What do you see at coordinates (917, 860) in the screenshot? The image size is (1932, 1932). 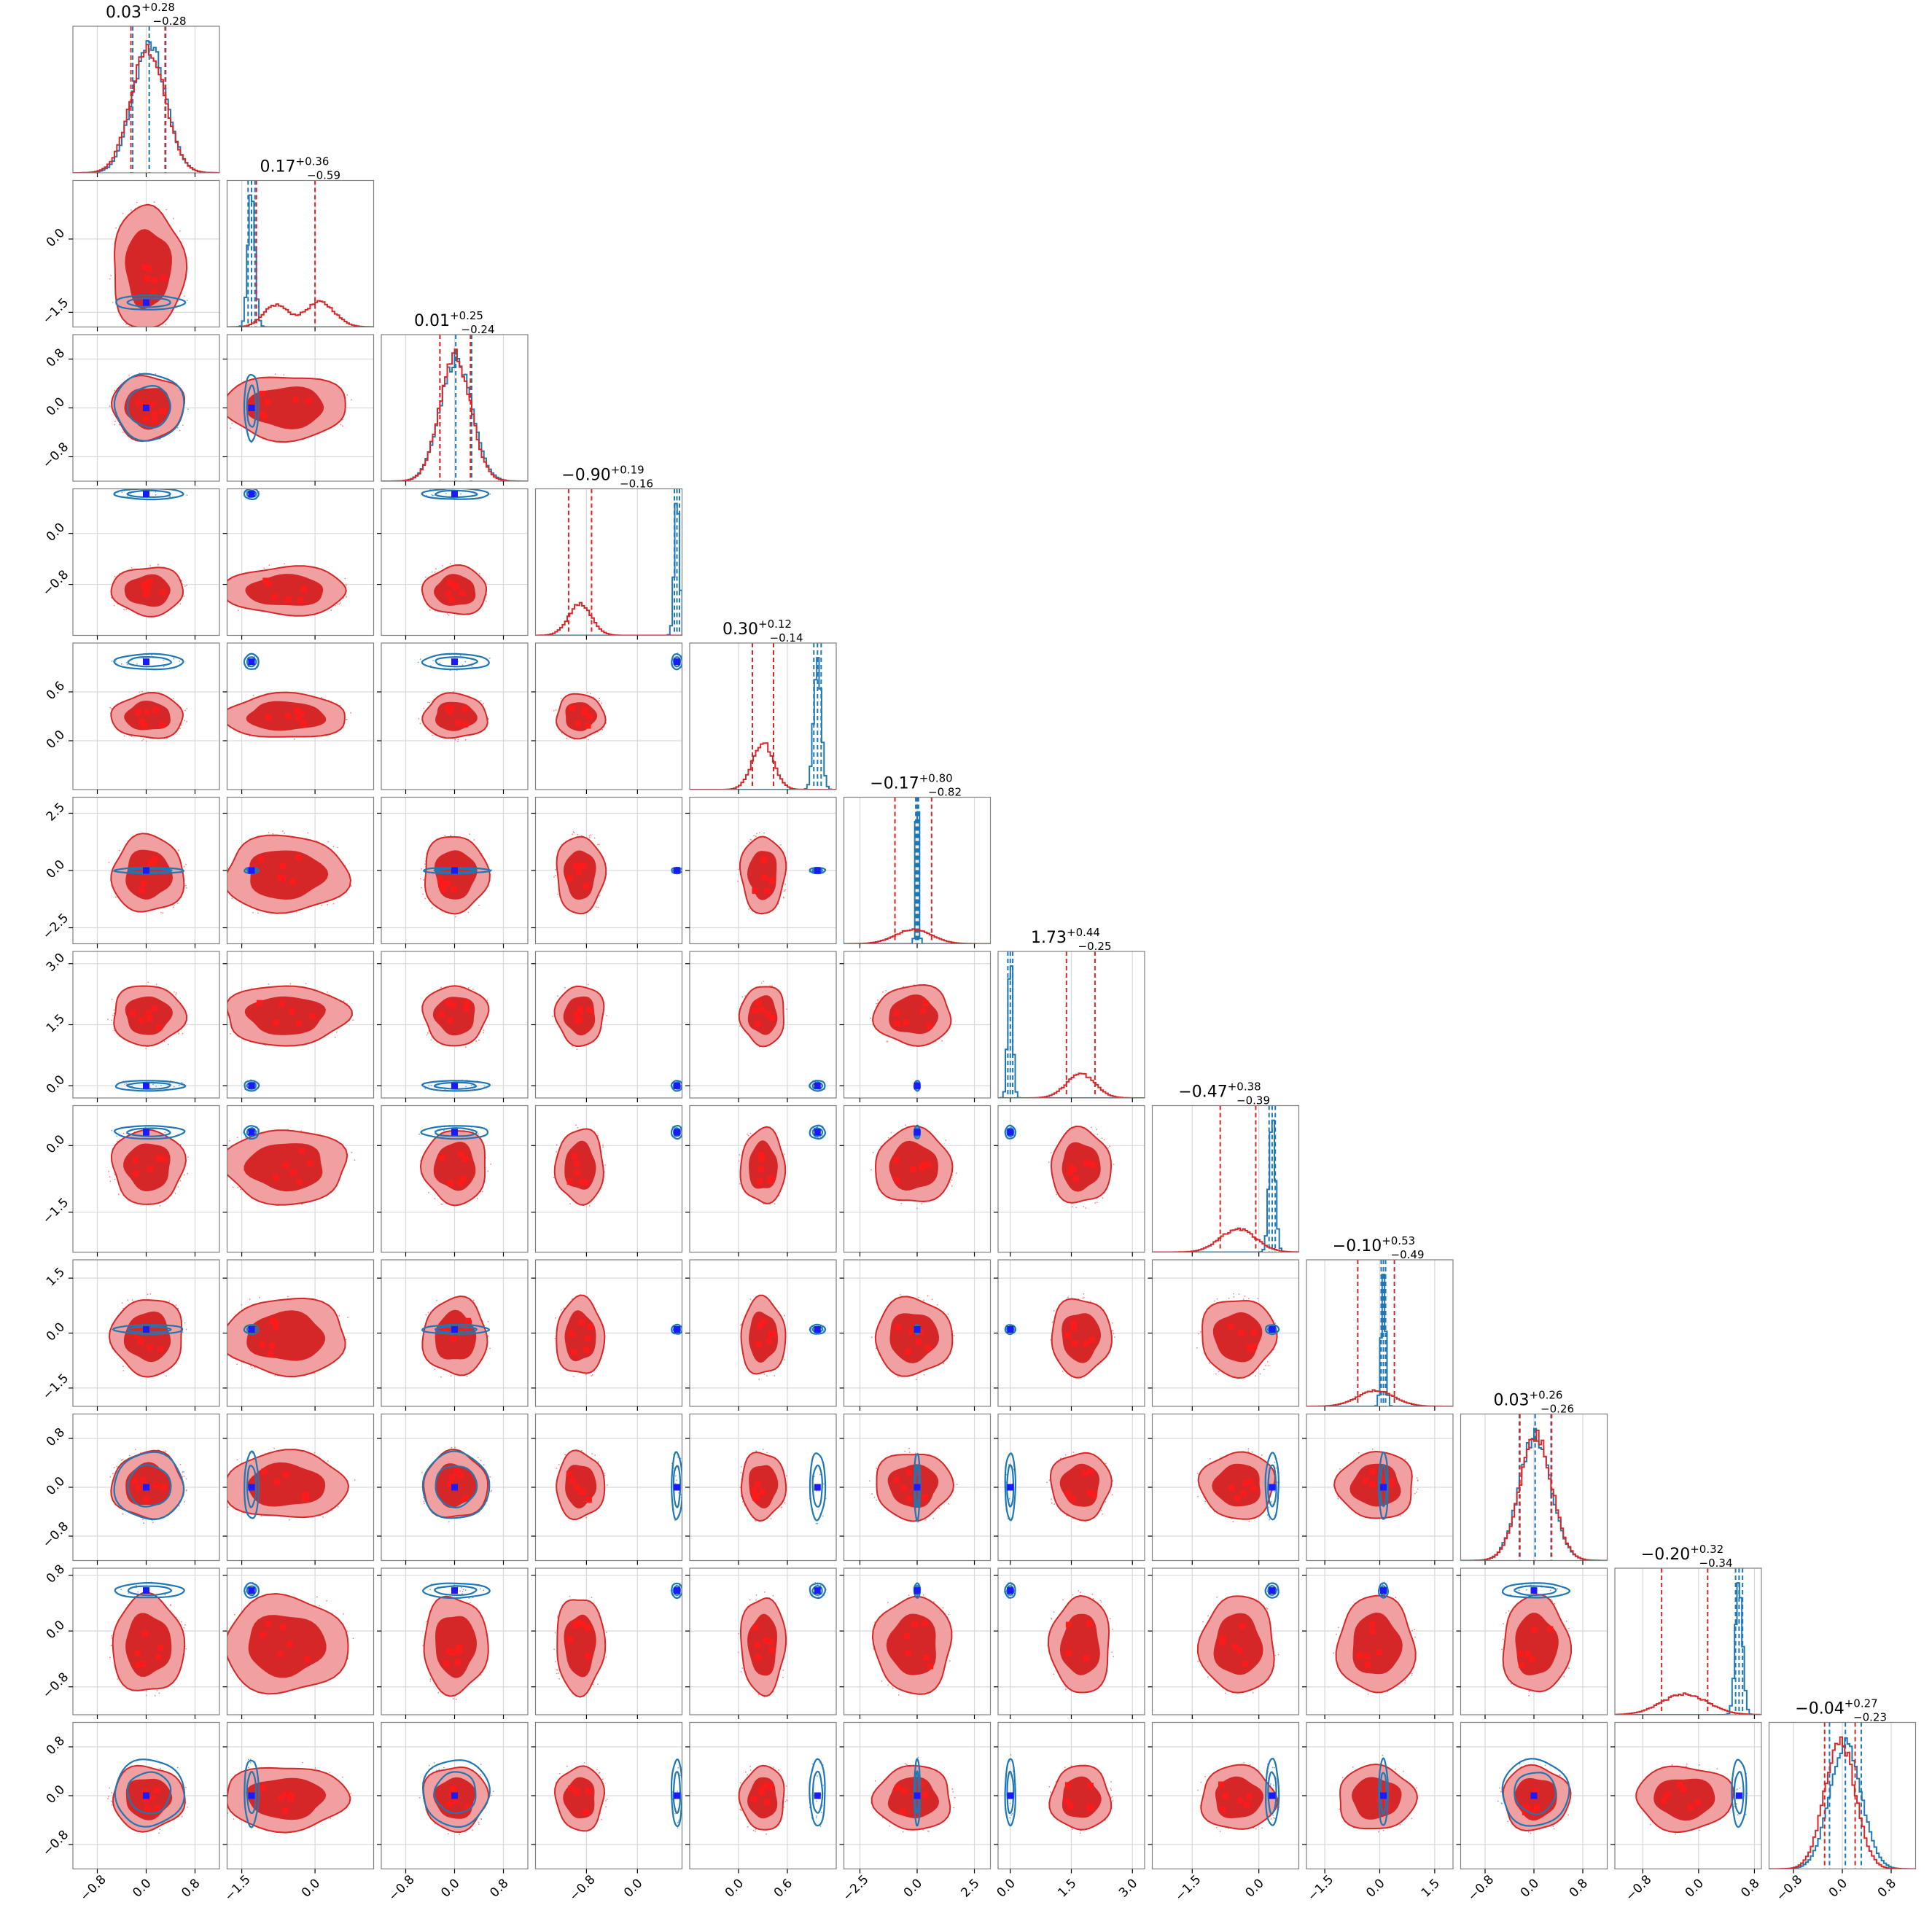 I see `panel-5-5: −0.17+0.80−0.82` at bounding box center [917, 860].